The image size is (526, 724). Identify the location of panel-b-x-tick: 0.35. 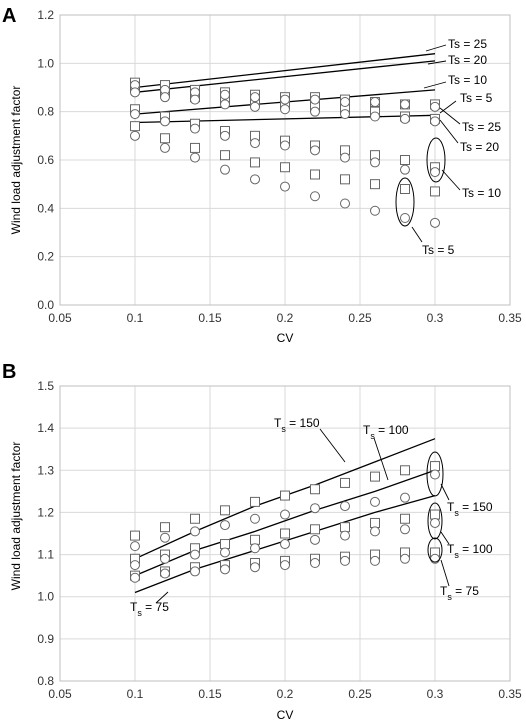
(510, 694).